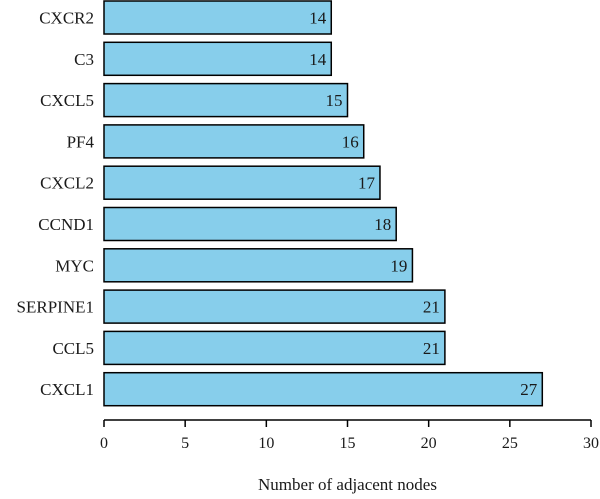  Describe the element at coordinates (67, 389) in the screenshot. I see `category-label-cxcl1: CXCL1` at that location.